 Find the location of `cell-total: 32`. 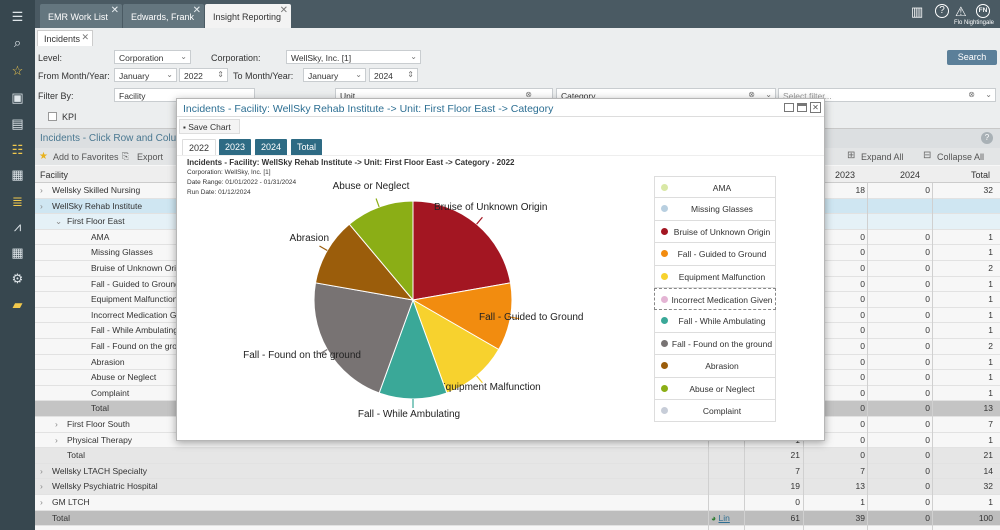

cell-total: 32 is located at coordinates (988, 190).